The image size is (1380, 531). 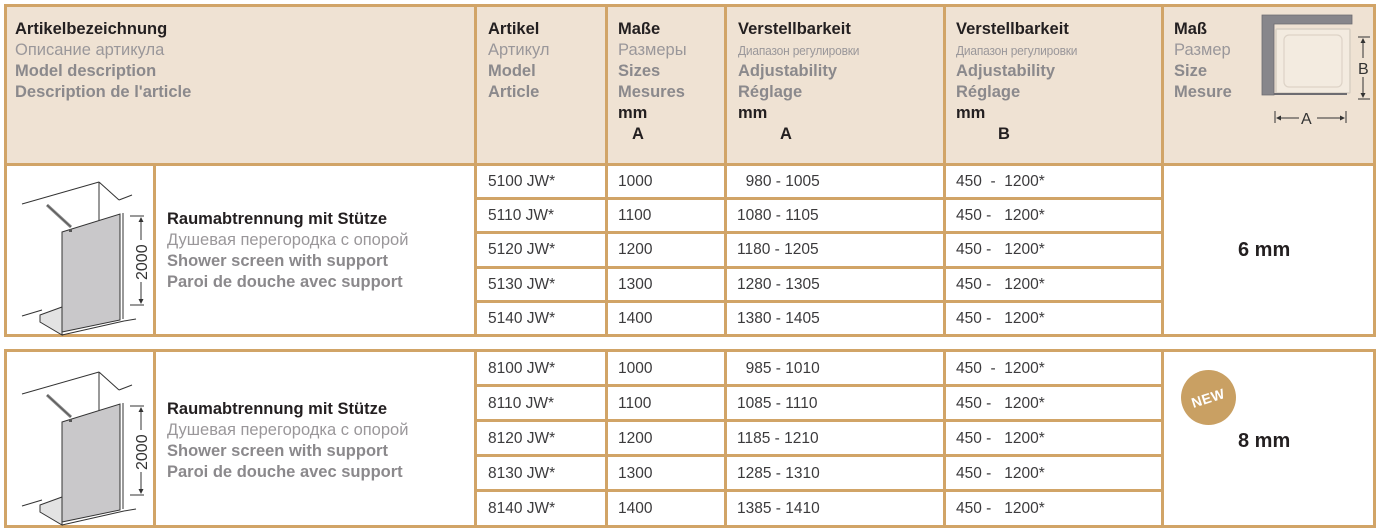 I want to click on header-adjust-a-fr: Réglage, so click(x=770, y=92).